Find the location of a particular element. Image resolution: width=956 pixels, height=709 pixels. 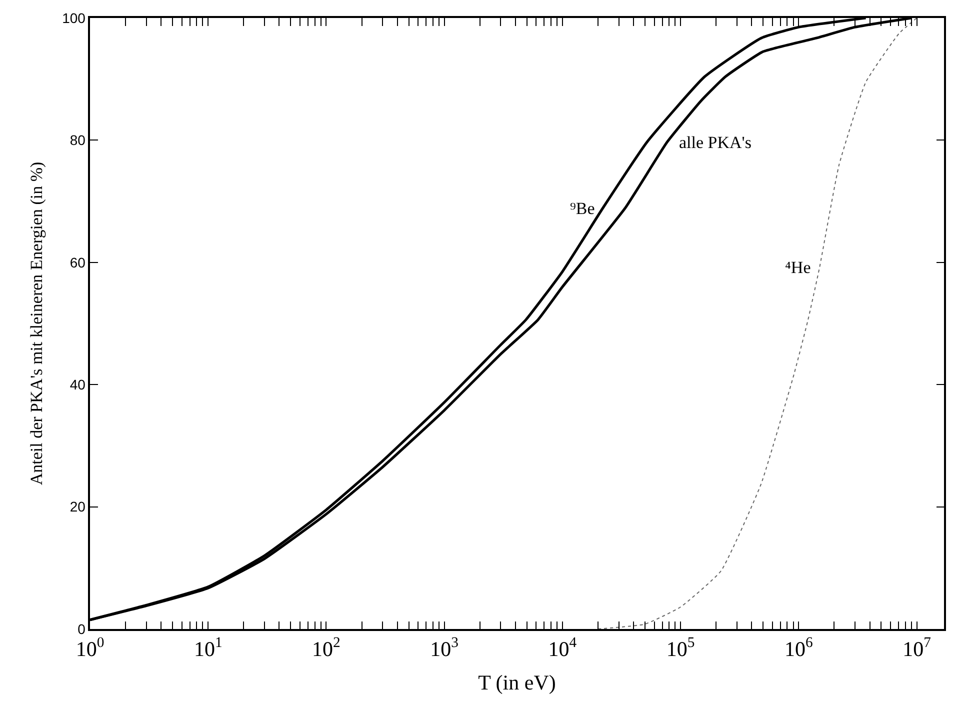

y-axis-title: Anteil der PKA's mit kleineren Energien (in %) is located at coordinates (36, 324).